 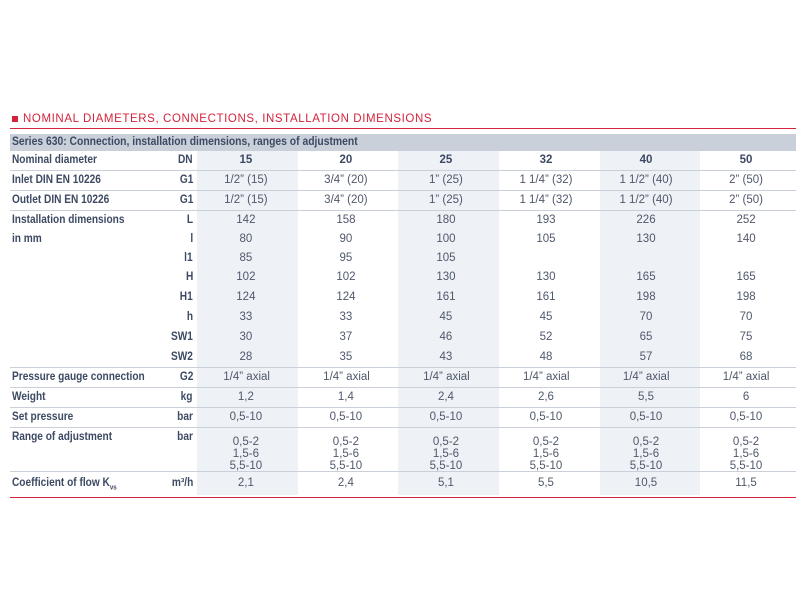 What do you see at coordinates (181, 337) in the screenshot?
I see `row-unit: SW1` at bounding box center [181, 337].